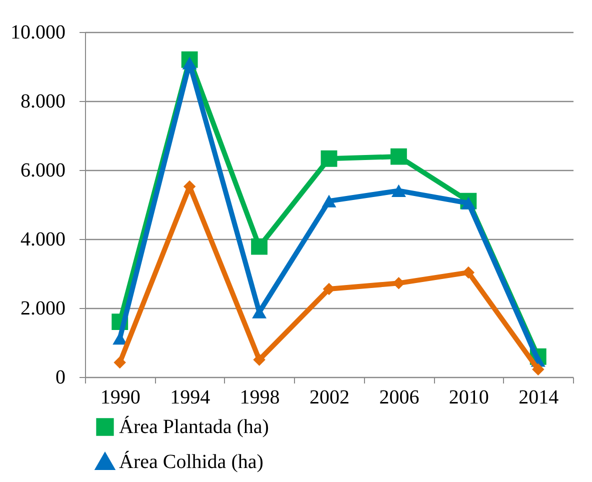 The image size is (592, 482). Describe the element at coordinates (330, 397) in the screenshot. I see `x-tick-label: 2002` at that location.